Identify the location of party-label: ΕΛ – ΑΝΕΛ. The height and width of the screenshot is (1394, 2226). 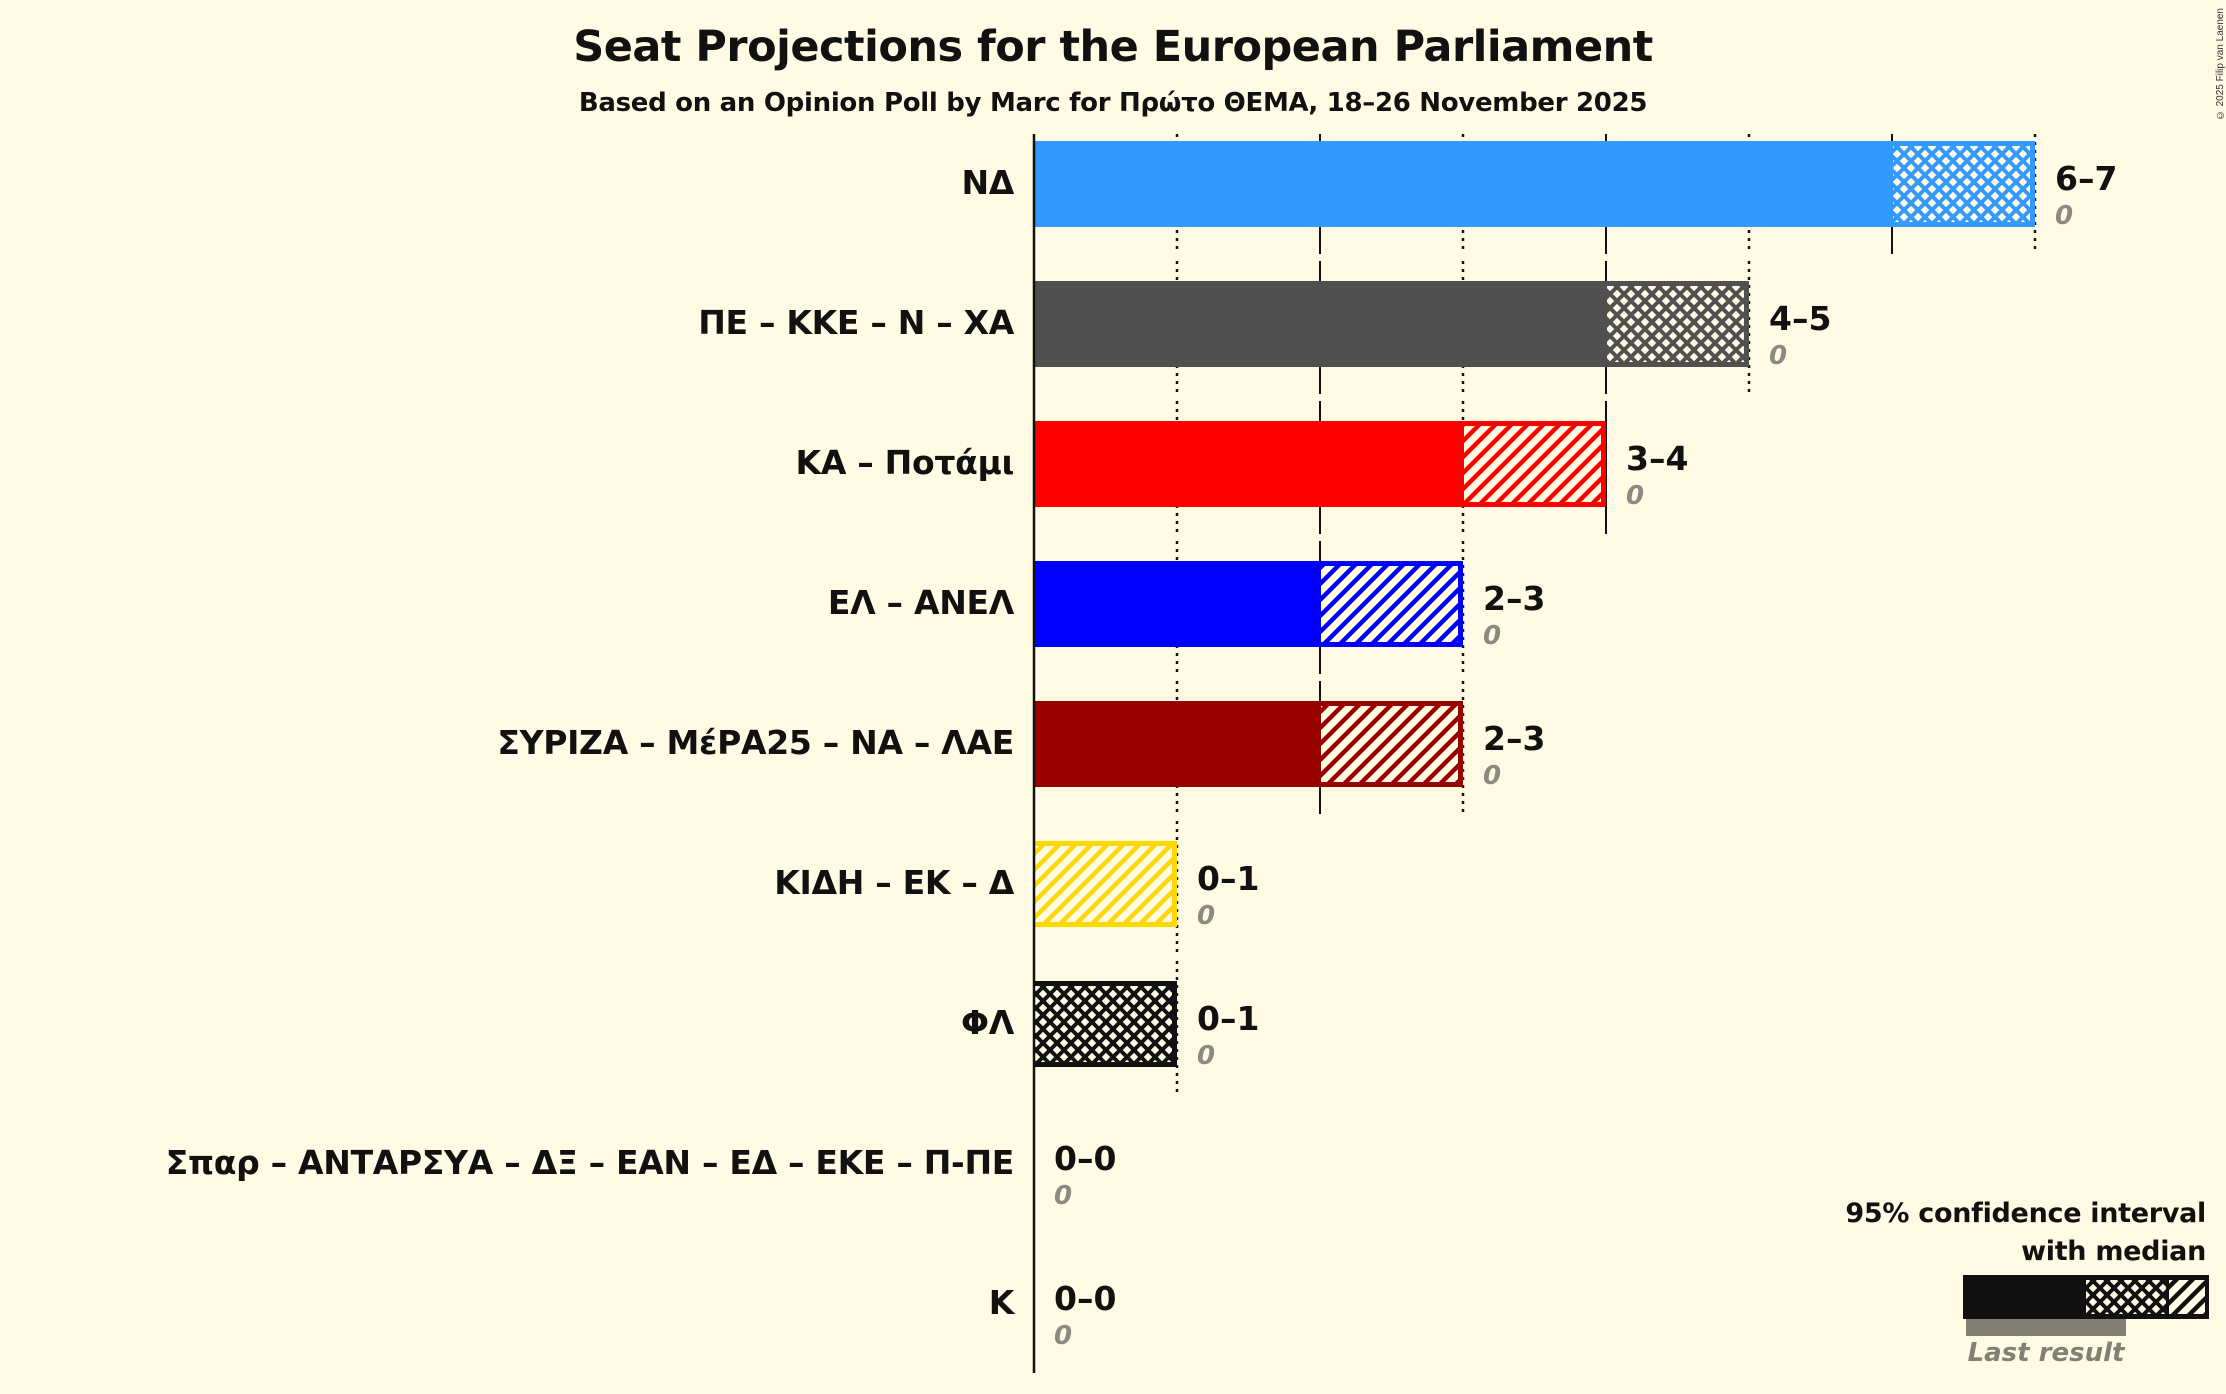
(920, 602).